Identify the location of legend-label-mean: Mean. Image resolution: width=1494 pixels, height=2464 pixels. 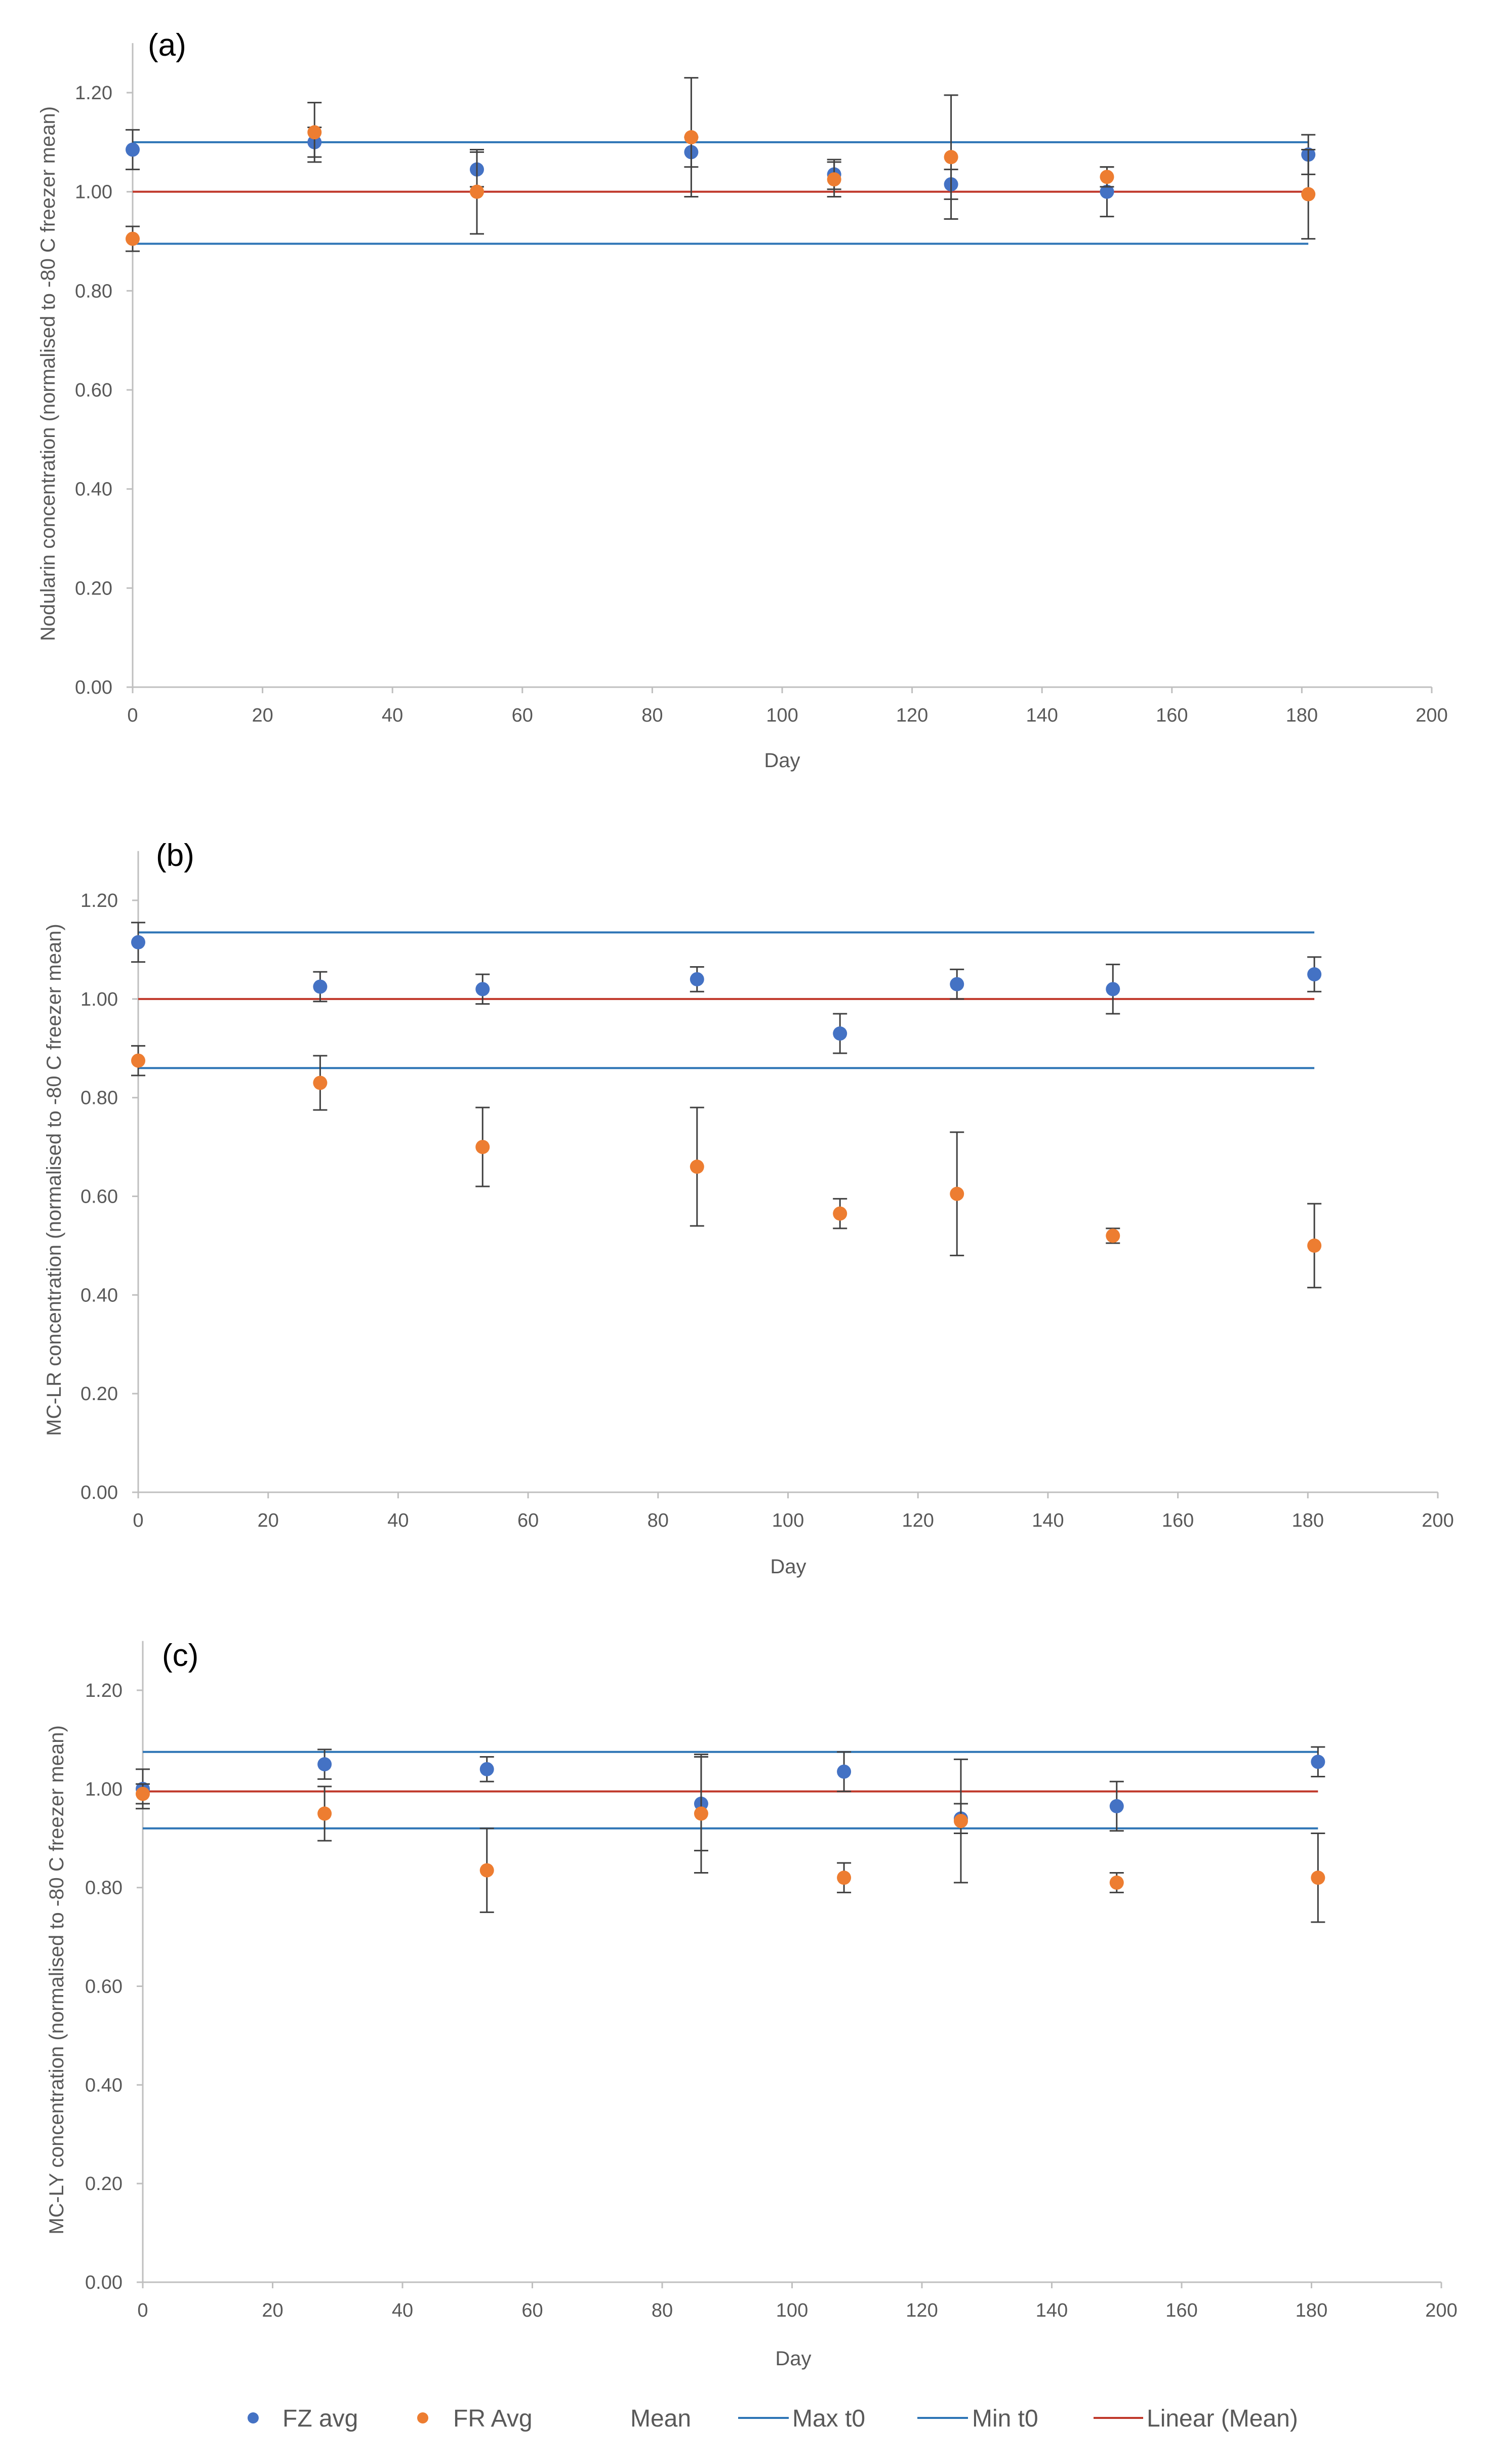
(660, 2419).